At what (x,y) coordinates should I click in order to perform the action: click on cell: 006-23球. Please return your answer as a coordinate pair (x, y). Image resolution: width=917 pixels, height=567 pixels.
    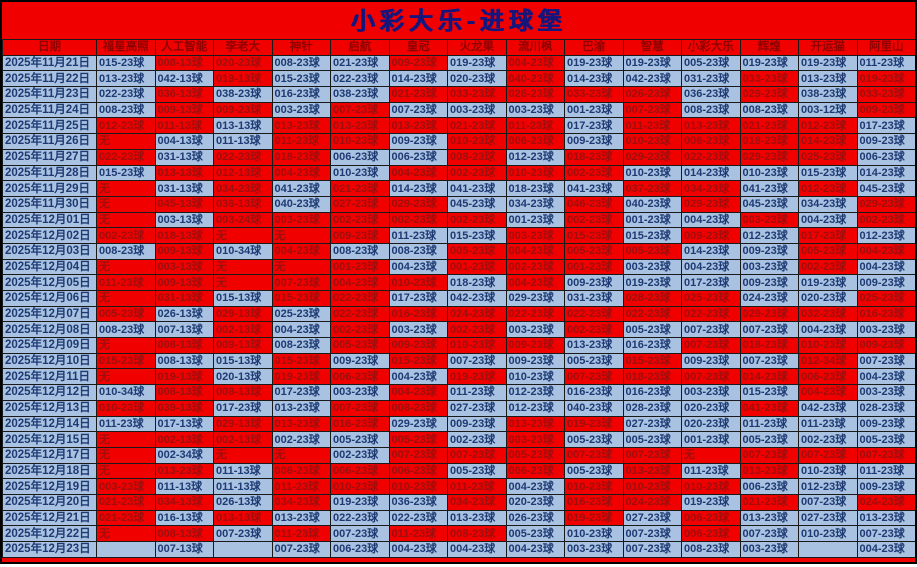
    Looking at the image, I should click on (301, 471).